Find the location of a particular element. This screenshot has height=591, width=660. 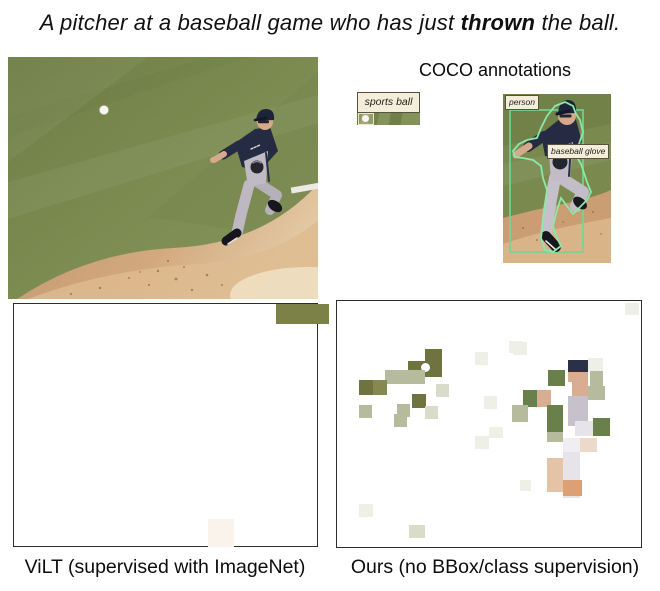

caption-suffix: the ball. is located at coordinates (578, 22).